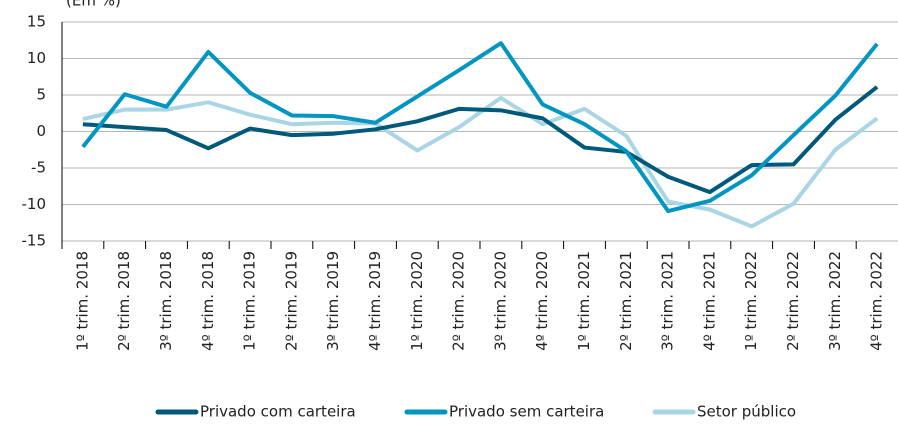 Image resolution: width=898 pixels, height=427 pixels. I want to click on y-tick-label: -10, so click(34, 204).